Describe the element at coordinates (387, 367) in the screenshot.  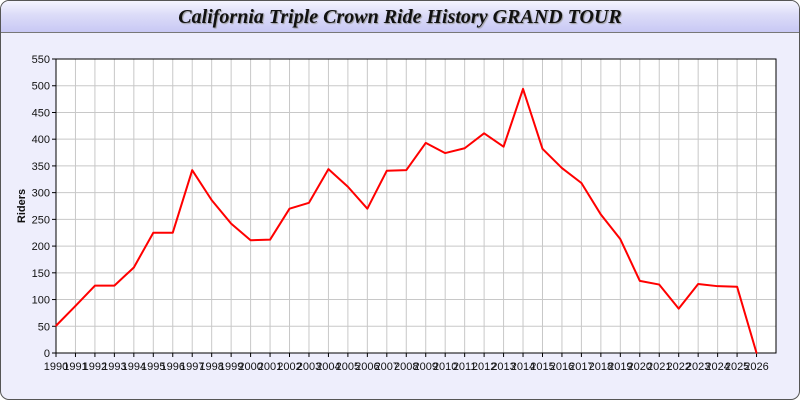
I see `x-tick-label: 2007` at that location.